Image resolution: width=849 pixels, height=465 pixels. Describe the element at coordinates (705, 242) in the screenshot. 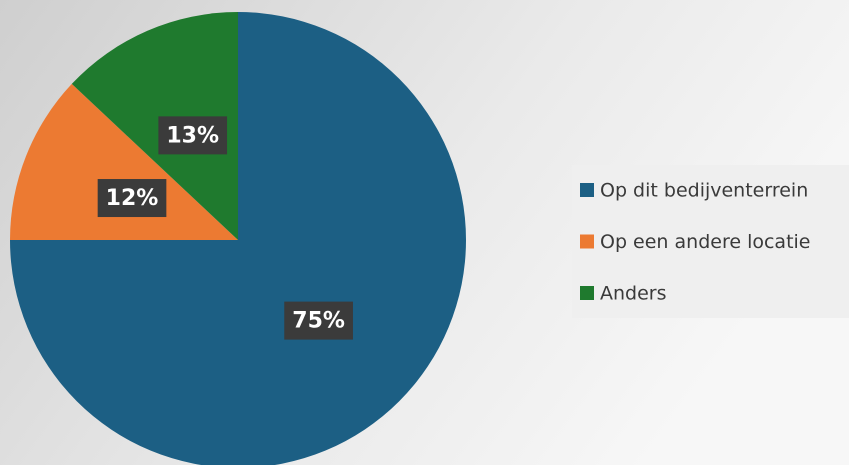

I see `legend-label: Op een andere locatie` at that location.